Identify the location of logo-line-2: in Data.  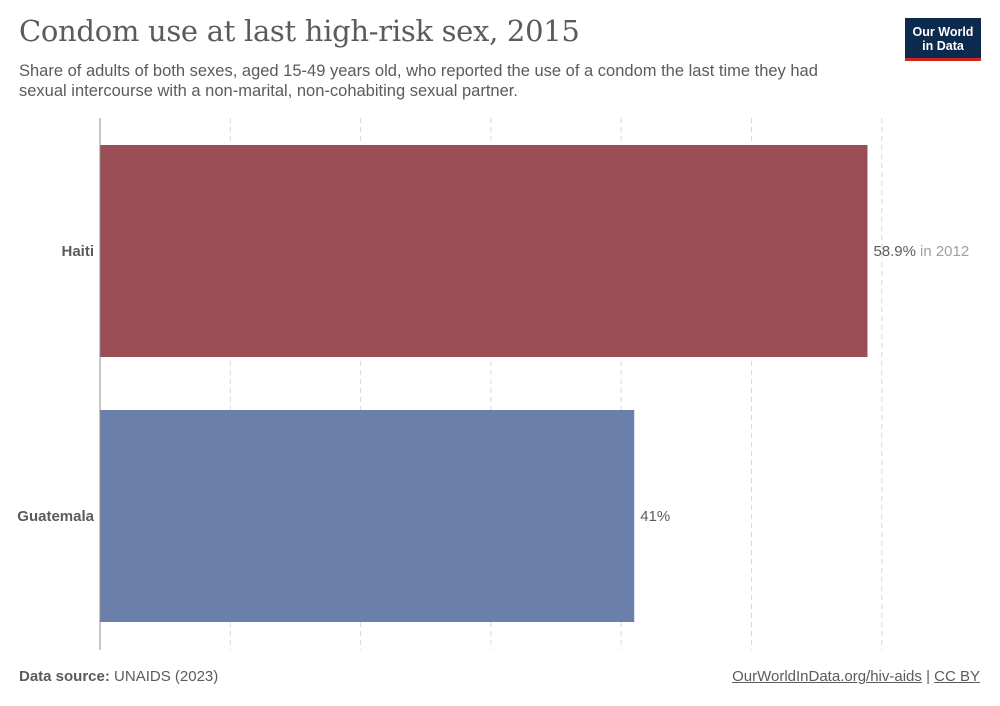
(943, 46).